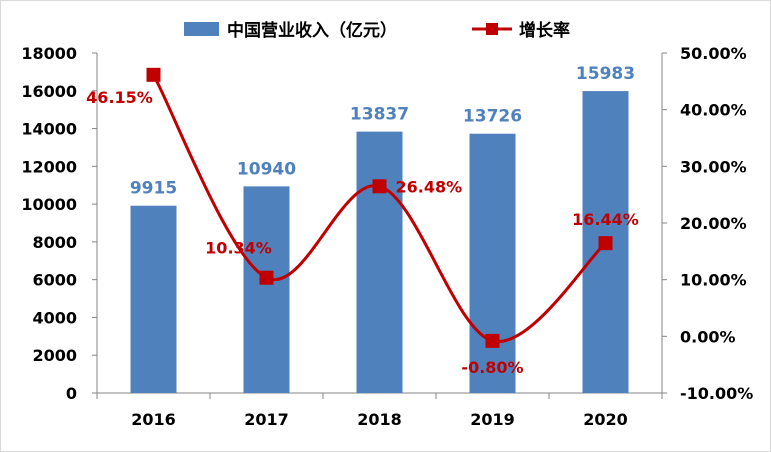  I want to click on legend: 中国营业收入（亿元） 增长率, so click(377, 30).